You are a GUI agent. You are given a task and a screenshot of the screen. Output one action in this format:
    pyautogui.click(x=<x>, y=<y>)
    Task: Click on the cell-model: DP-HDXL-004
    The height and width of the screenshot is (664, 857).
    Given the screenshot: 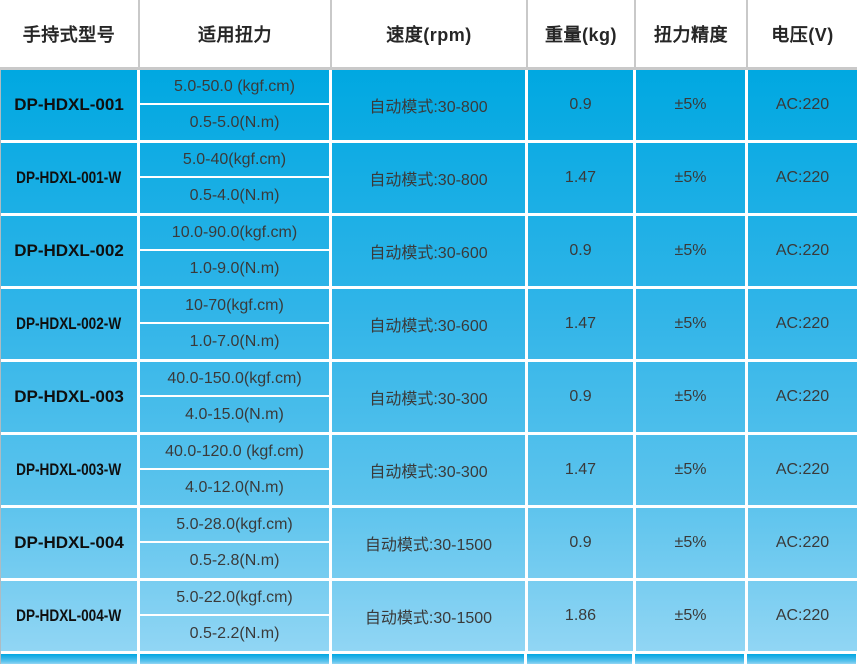 What is the action you would take?
    pyautogui.click(x=70, y=544)
    